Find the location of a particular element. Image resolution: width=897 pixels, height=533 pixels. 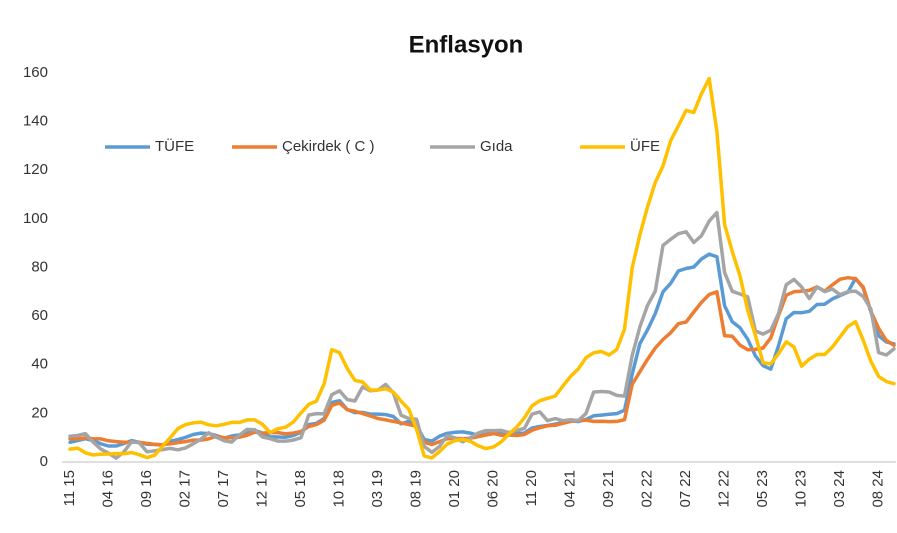

x-tick-label: 11 20 is located at coordinates (531, 488).